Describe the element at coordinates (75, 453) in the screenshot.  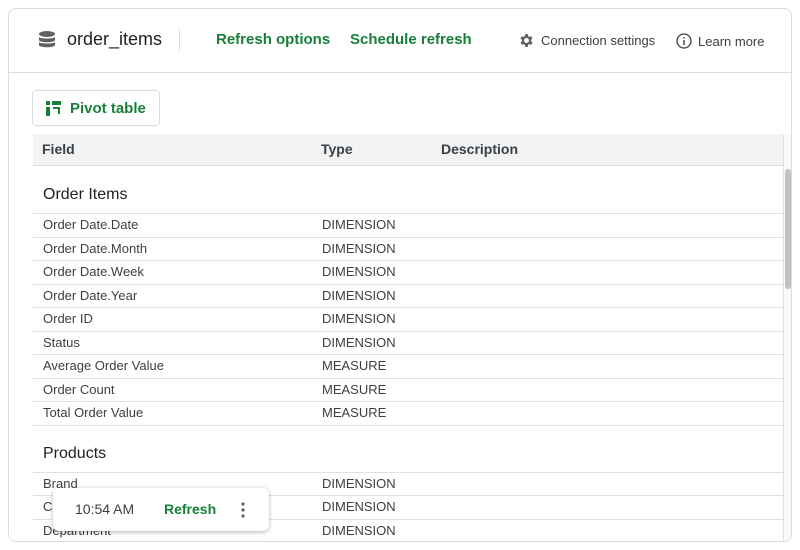
I see `group-title: Products` at that location.